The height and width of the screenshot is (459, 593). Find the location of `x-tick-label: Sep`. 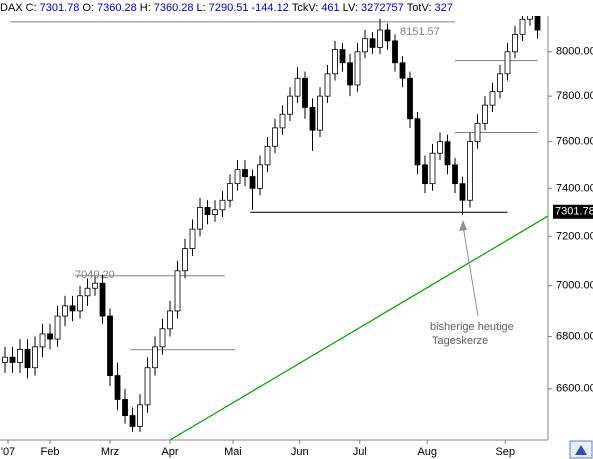

x-tick-label: Sep is located at coordinates (505, 452).